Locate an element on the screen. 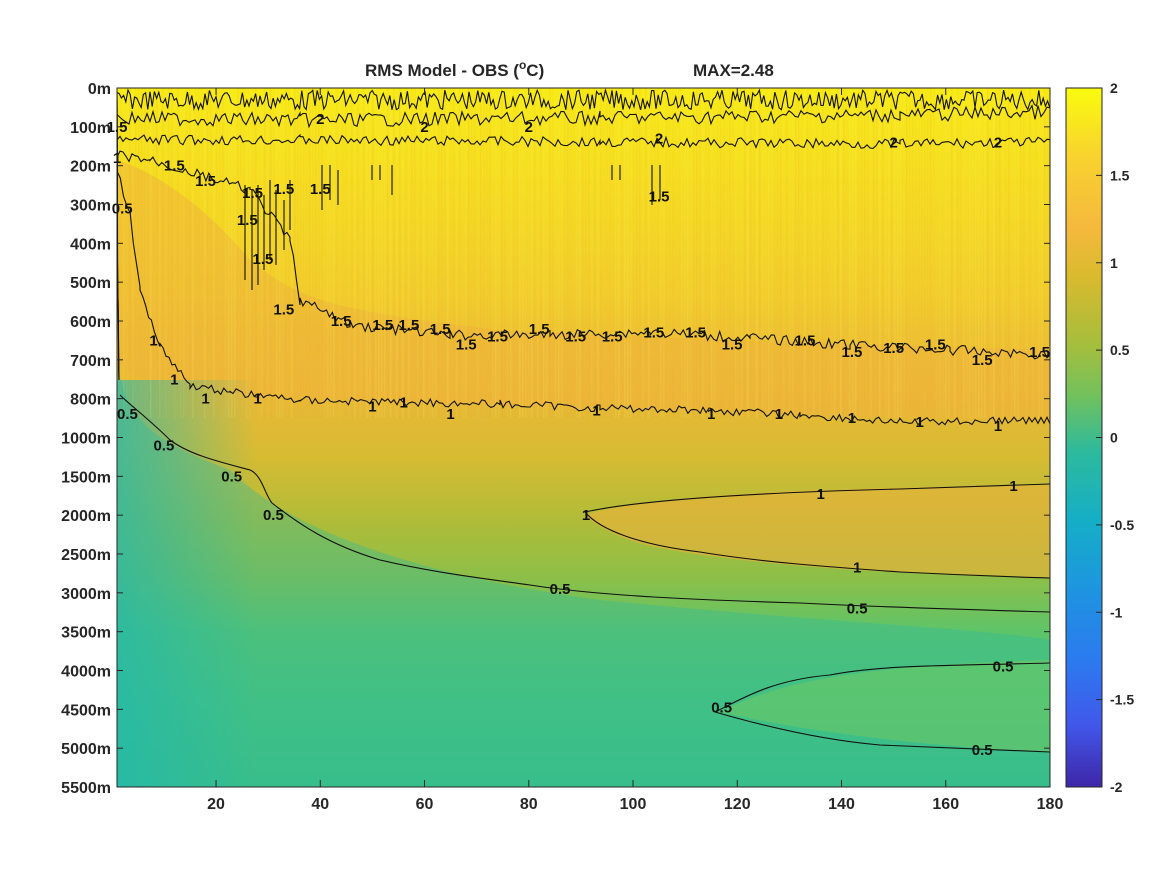 Image resolution: width=1167 pixels, height=875 pixels. colorbar-ticks: 2 1.5 1 0.5 0 -0.5 -1 -1.5 -2 is located at coordinates (1115, 437).